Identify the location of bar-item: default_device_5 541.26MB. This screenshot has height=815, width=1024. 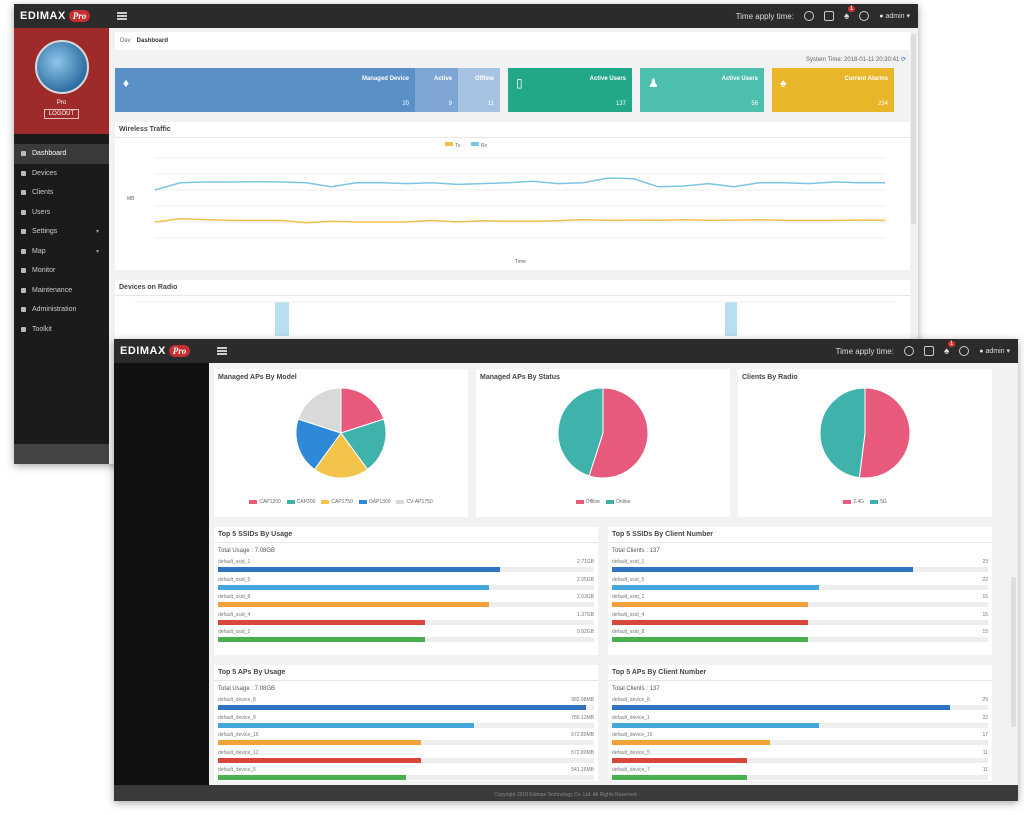
(406, 773).